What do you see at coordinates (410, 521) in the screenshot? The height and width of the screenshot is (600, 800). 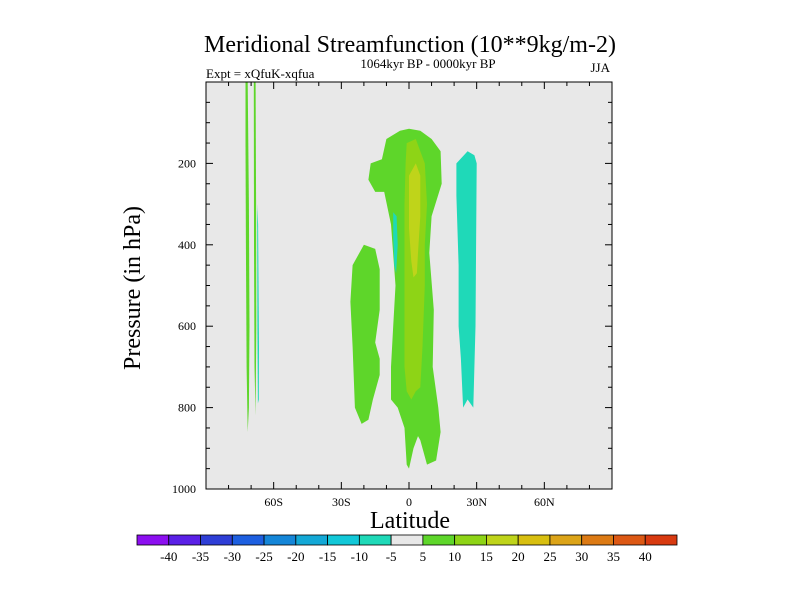 I see `x-axis-label: Latitude` at bounding box center [410, 521].